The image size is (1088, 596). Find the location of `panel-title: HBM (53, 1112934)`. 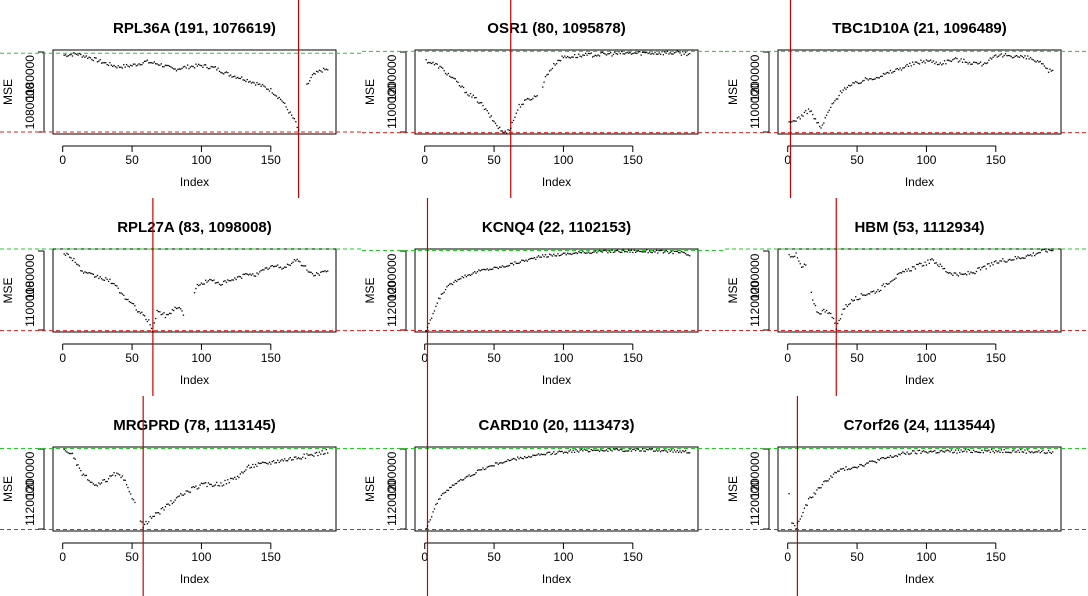

panel-title: HBM (53, 1112934) is located at coordinates (919, 227).